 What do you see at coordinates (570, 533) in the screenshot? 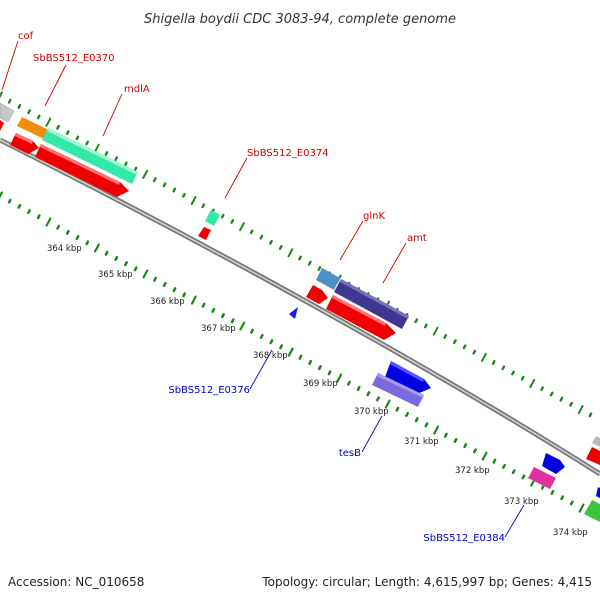
I see `kbp-label: 374 kbp` at bounding box center [570, 533].